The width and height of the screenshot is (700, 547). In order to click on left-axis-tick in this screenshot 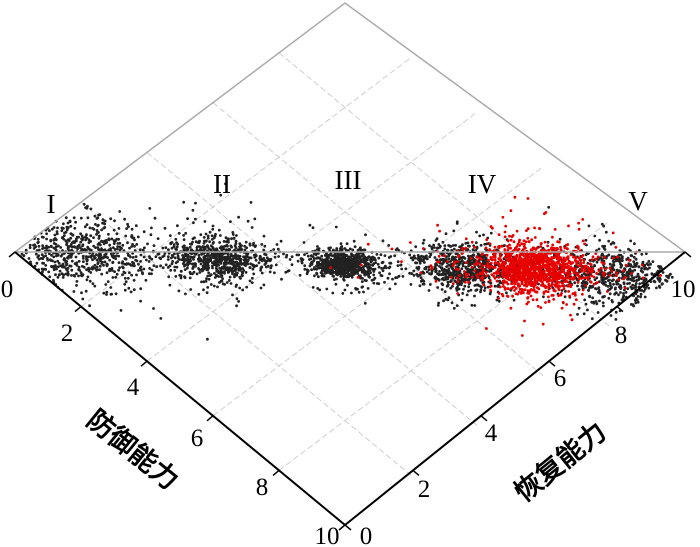, I will do `click(276, 472)`.